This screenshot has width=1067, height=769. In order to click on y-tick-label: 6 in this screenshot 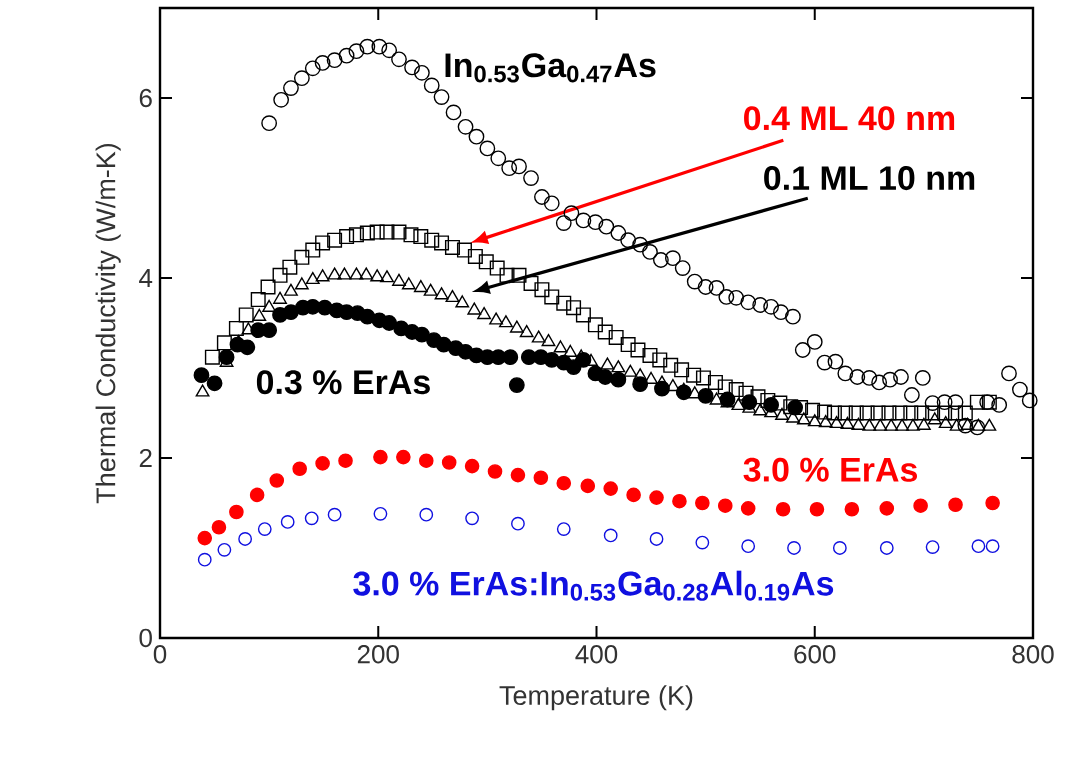, I will do `click(145, 98)`.